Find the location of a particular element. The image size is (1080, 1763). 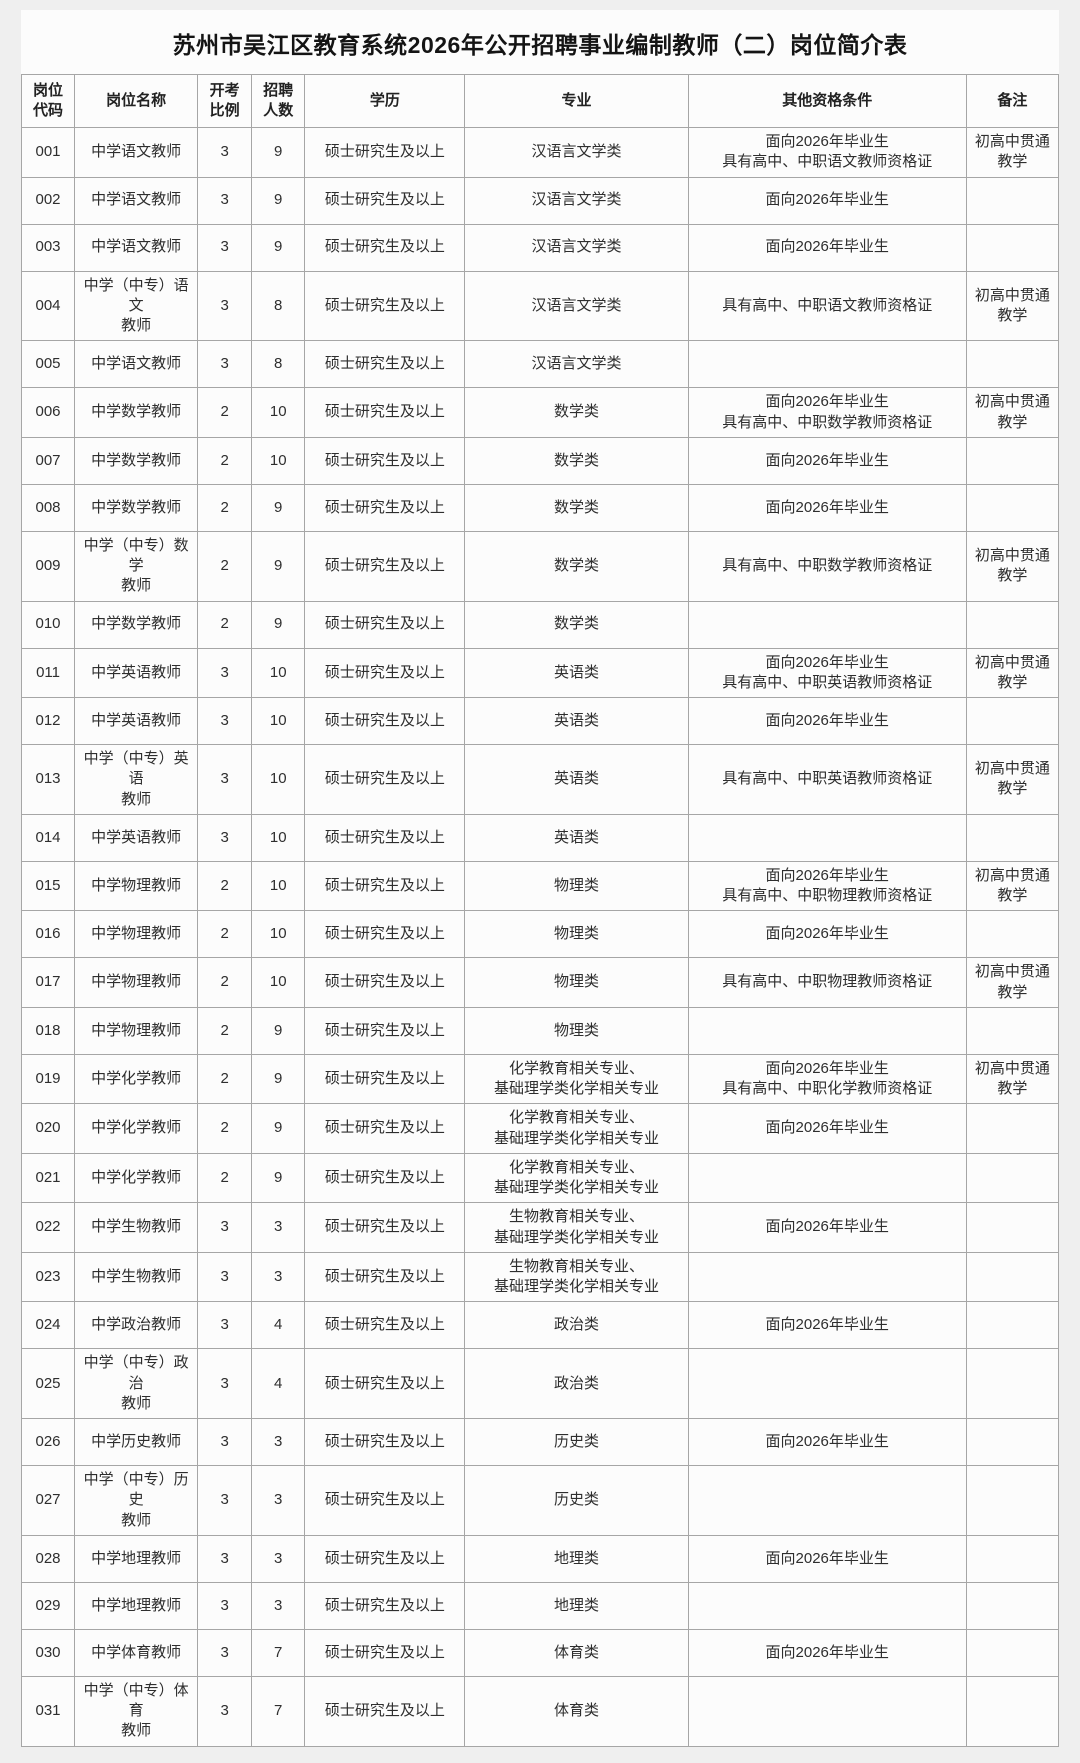

table-row: 024 中学政治教师 3 4 硕士研究生及以上 政治类 面向2026年毕业生 is located at coordinates (540, 1325).